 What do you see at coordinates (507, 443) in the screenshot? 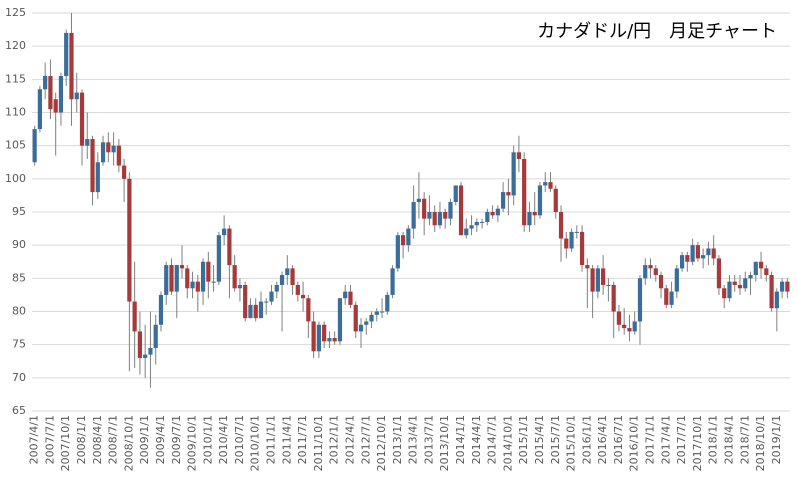
I see `x-tick-label: 2014/10/1` at bounding box center [507, 443].